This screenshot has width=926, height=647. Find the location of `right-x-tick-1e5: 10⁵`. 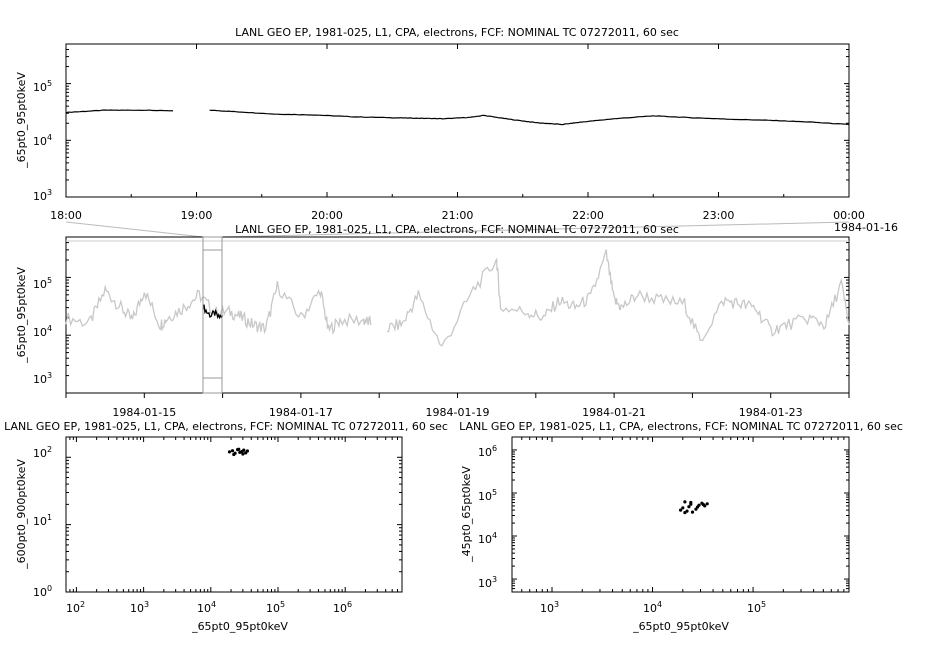

right-x-tick-1e5: 10⁵ is located at coordinates (756, 607).